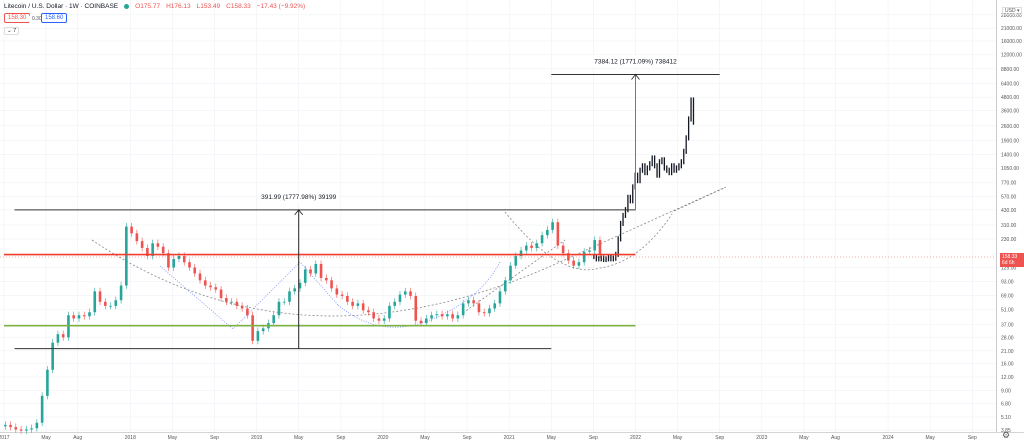  Describe the element at coordinates (1010, 141) in the screenshot. I see `y-tick-label: 1900.00` at that location.